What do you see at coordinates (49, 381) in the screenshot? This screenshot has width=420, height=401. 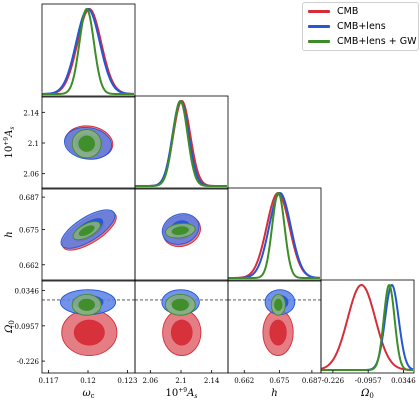 I see `x-tick-label: 0.117` at bounding box center [49, 381].